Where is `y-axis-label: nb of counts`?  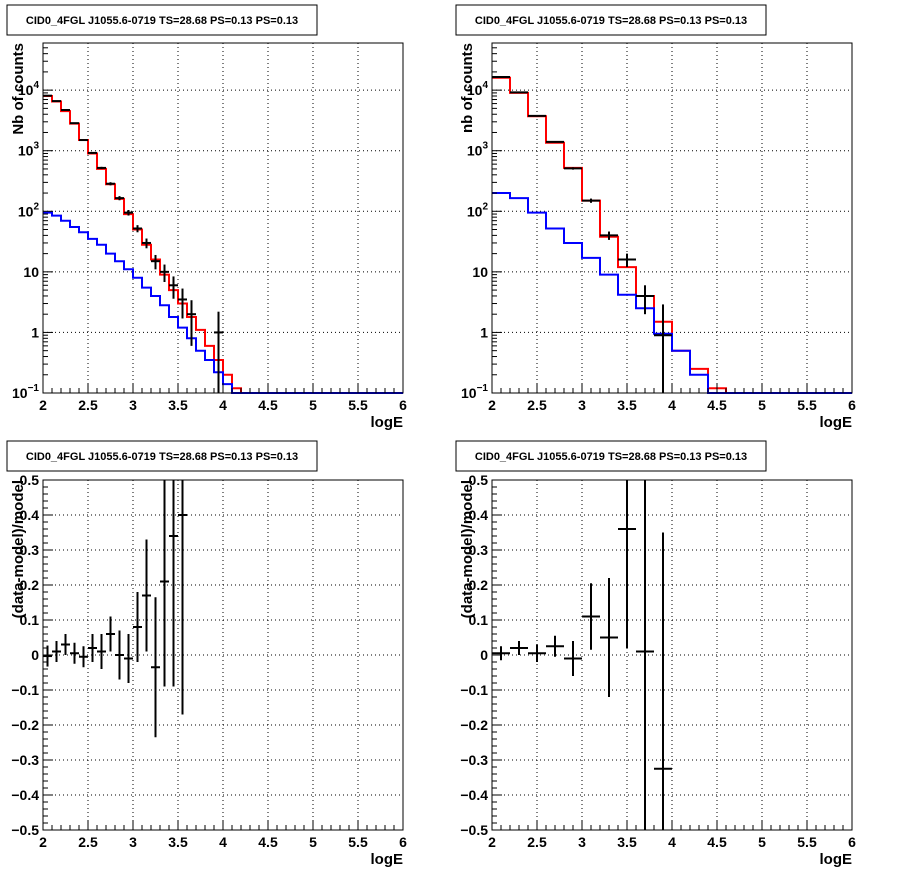
y-axis-label: nb of counts is located at coordinates (467, 88).